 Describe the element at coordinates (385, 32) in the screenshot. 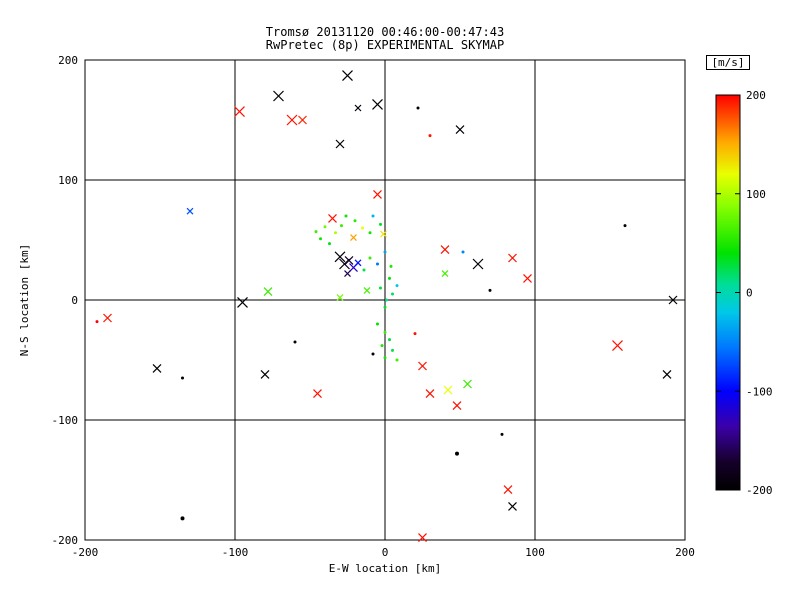

I see `plot-title-line1: Tromsø 20131120 00:46:00-00:47:43` at that location.